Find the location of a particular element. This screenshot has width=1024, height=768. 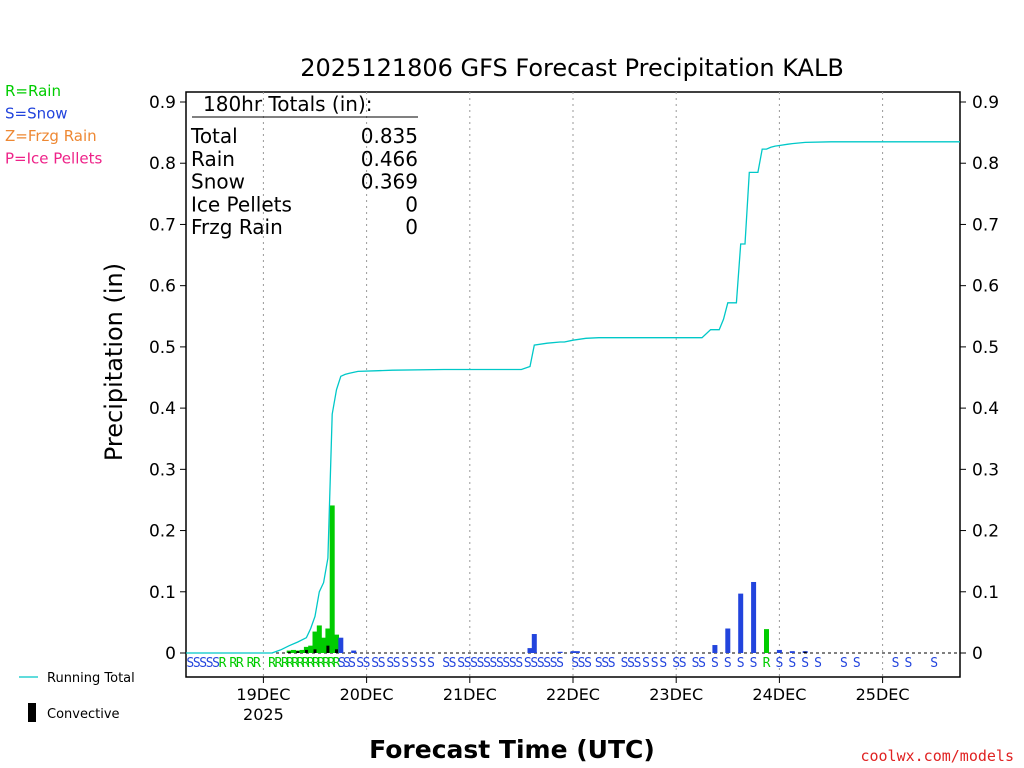

totals-row-label: Snow is located at coordinates (218, 182).